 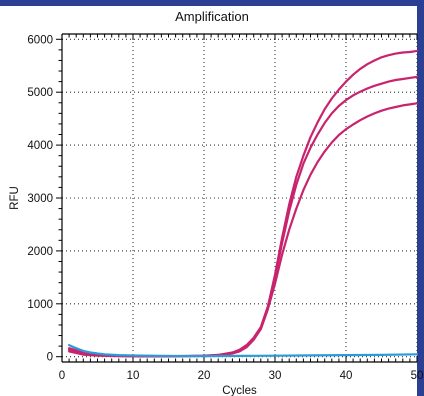 I want to click on y-tick-label: 1000, so click(x=40, y=305).